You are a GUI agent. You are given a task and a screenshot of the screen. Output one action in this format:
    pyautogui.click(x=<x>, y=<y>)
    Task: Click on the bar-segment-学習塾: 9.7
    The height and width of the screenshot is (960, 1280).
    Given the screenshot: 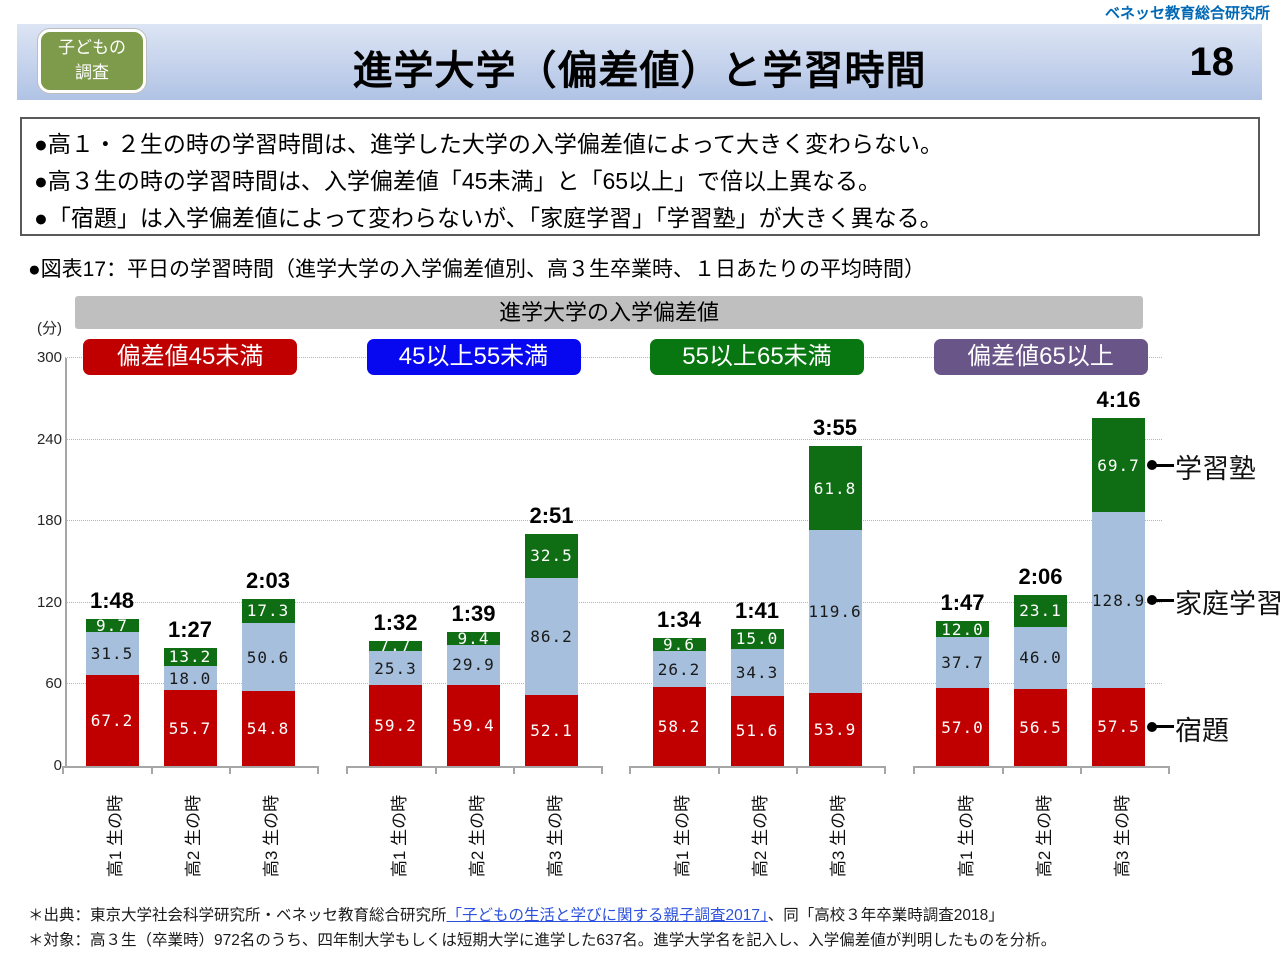 What is the action you would take?
    pyautogui.click(x=112, y=625)
    